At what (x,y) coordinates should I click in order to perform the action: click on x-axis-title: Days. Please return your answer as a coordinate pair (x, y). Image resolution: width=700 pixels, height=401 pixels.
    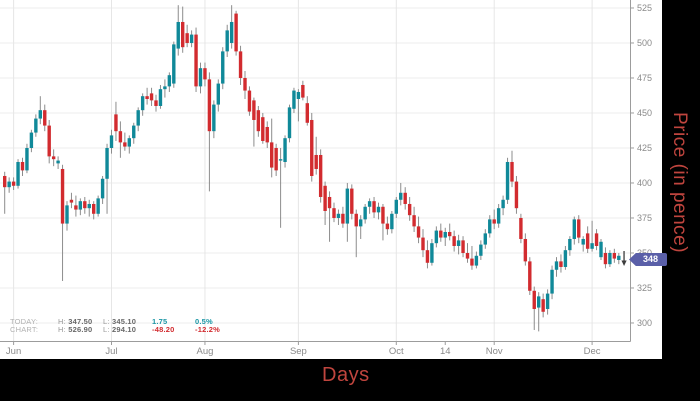
    Looking at the image, I should click on (346, 375).